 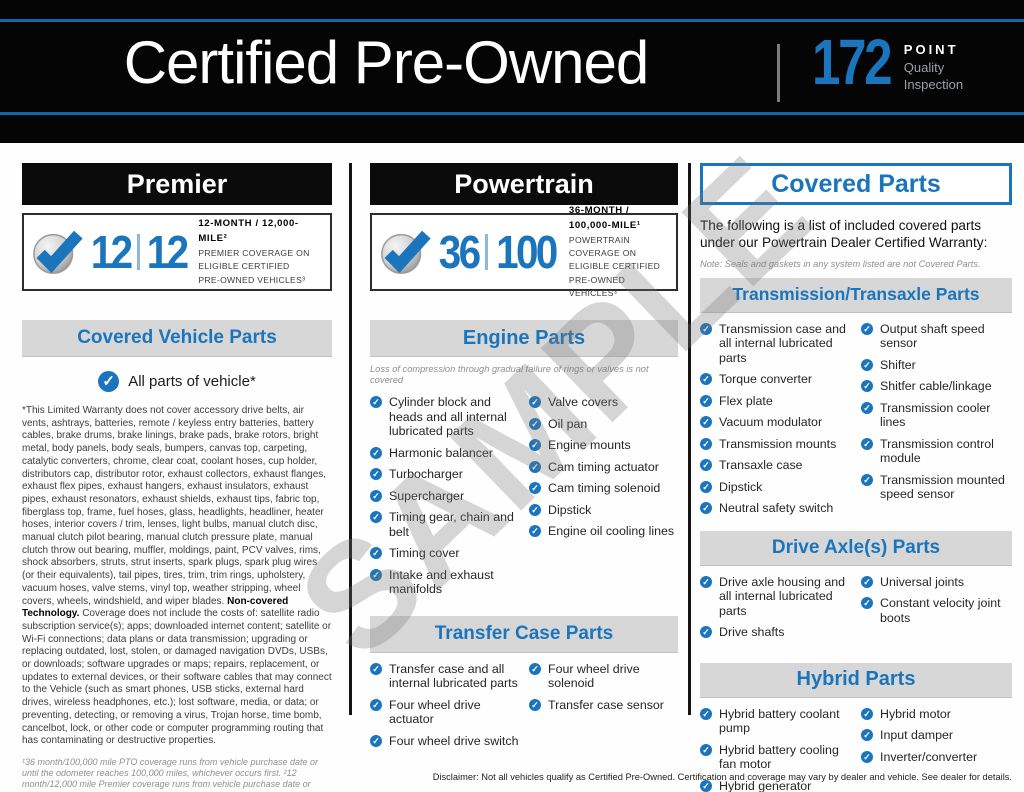 What do you see at coordinates (933, 85) in the screenshot?
I see `inspection-label: Inspection` at bounding box center [933, 85].